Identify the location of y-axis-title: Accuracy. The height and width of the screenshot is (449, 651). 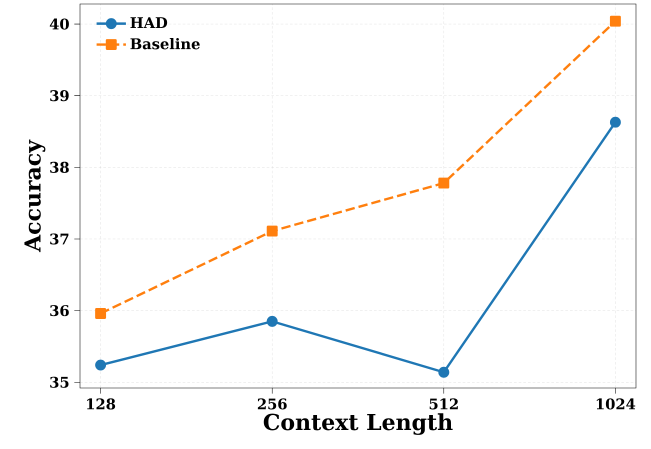
(35, 196).